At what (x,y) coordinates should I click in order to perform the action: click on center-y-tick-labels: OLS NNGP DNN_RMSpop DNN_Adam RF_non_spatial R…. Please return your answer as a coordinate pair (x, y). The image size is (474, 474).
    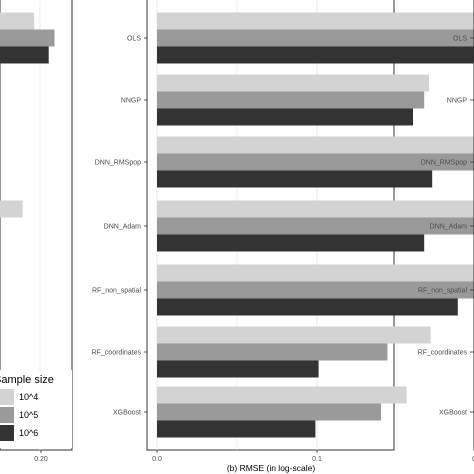
    Looking at the image, I should click on (119, 226).